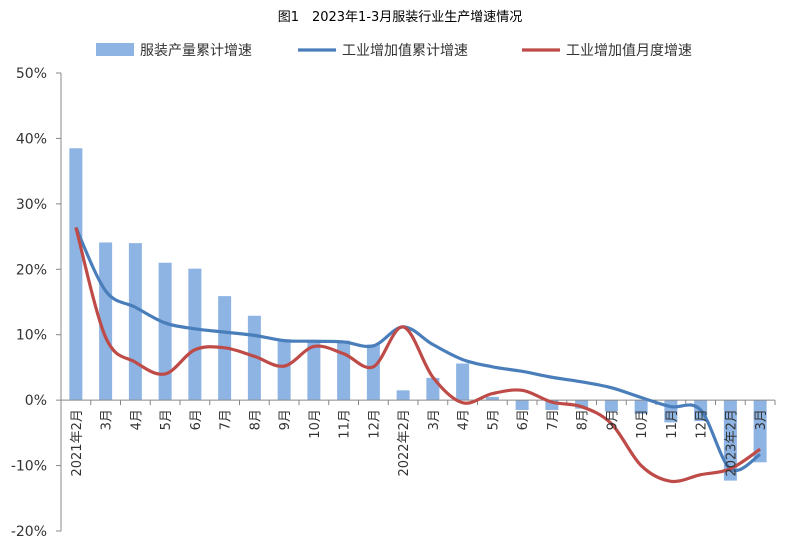  I want to click on y-tick-label: 40%, so click(31, 139).